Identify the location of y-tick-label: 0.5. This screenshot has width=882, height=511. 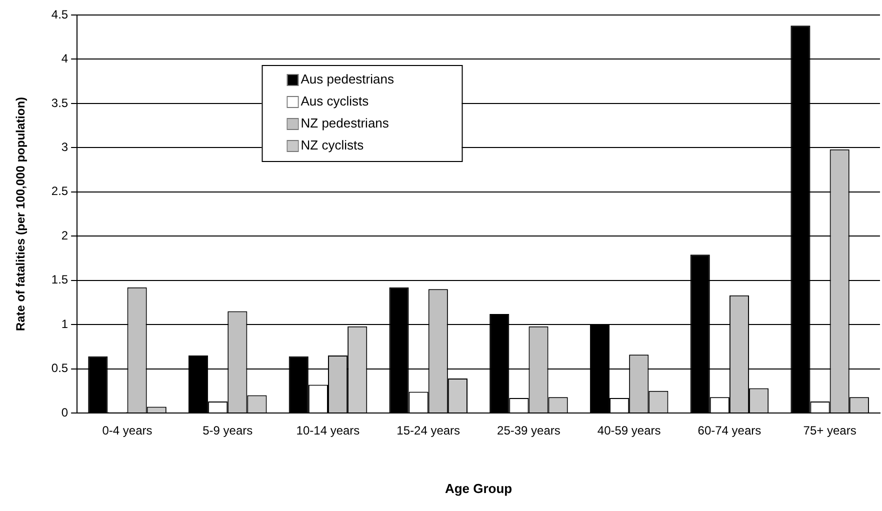
(59, 368).